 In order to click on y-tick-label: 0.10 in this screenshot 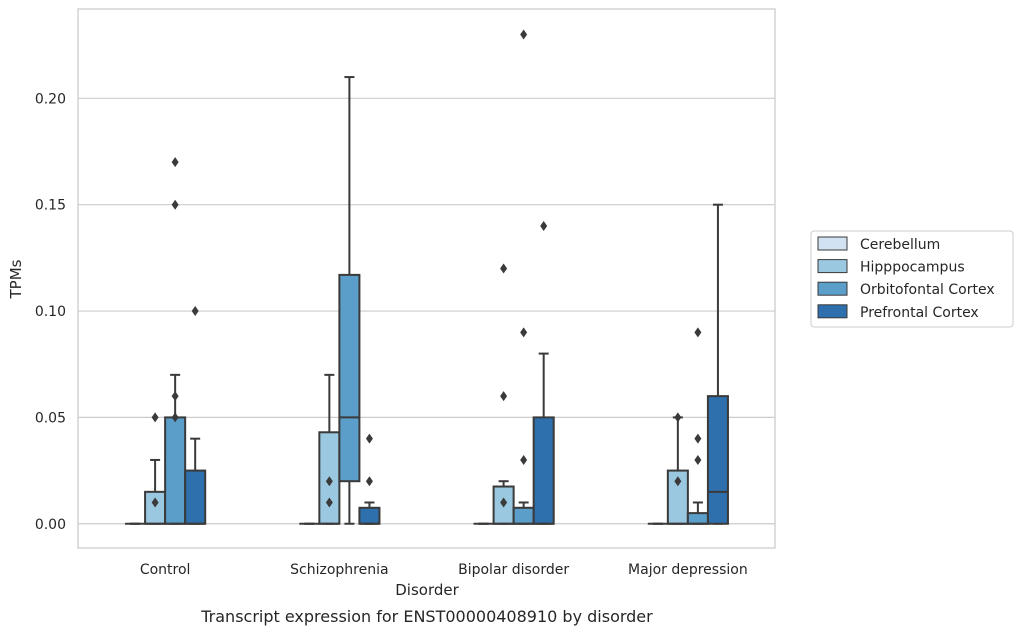, I will do `click(50, 312)`.